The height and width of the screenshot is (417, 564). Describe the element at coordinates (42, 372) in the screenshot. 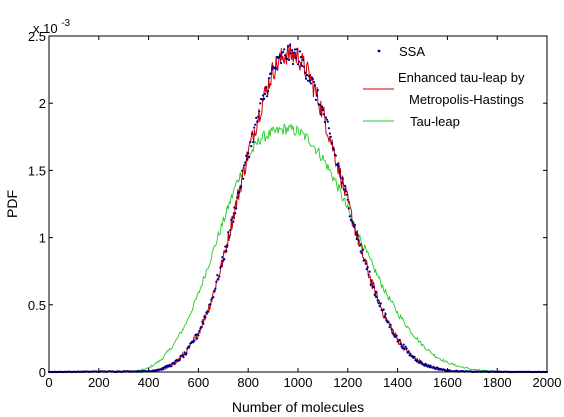

I see `y-tick-label: 0` at that location.